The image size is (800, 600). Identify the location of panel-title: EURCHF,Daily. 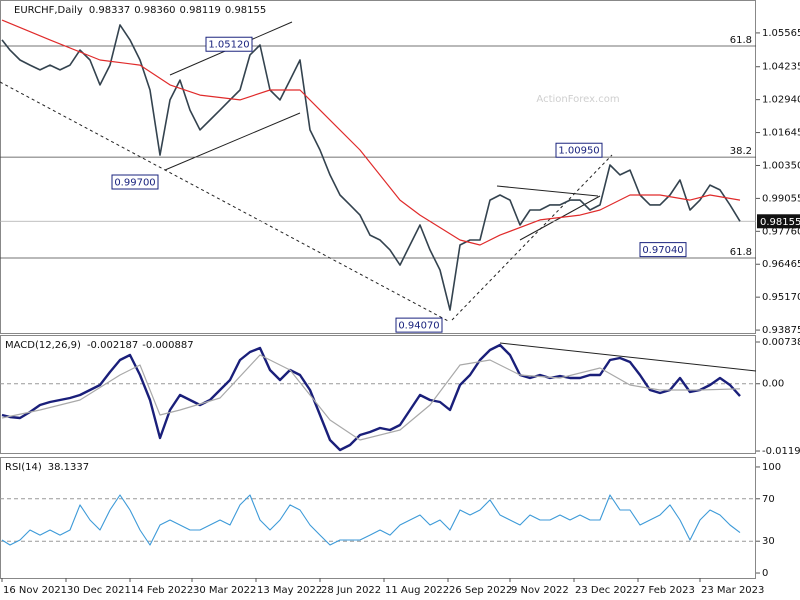
(48, 10).